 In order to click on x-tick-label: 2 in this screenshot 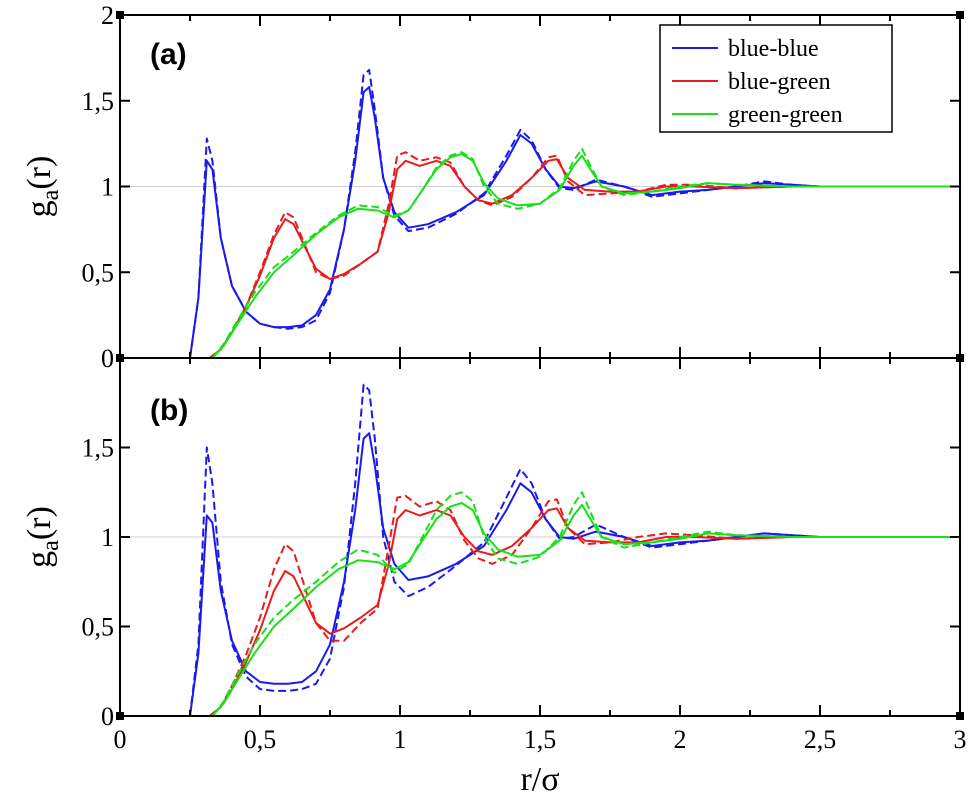, I will do `click(680, 739)`.